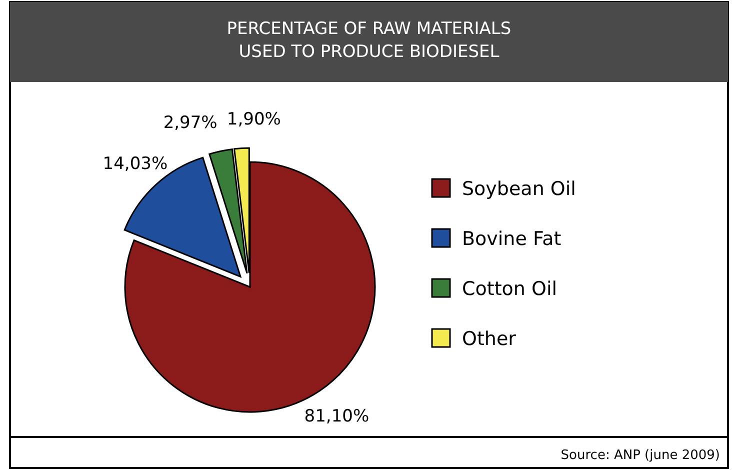 The height and width of the screenshot is (470, 738). Describe the element at coordinates (337, 416) in the screenshot. I see `data-label: 81,10%` at that location.